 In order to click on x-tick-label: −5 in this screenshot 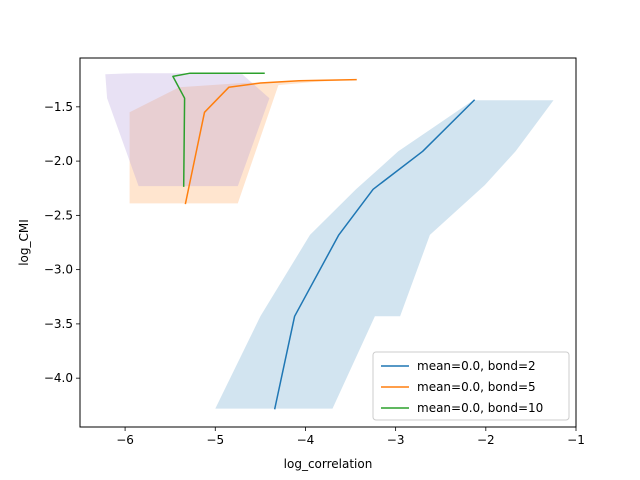, I will do `click(215, 440)`.